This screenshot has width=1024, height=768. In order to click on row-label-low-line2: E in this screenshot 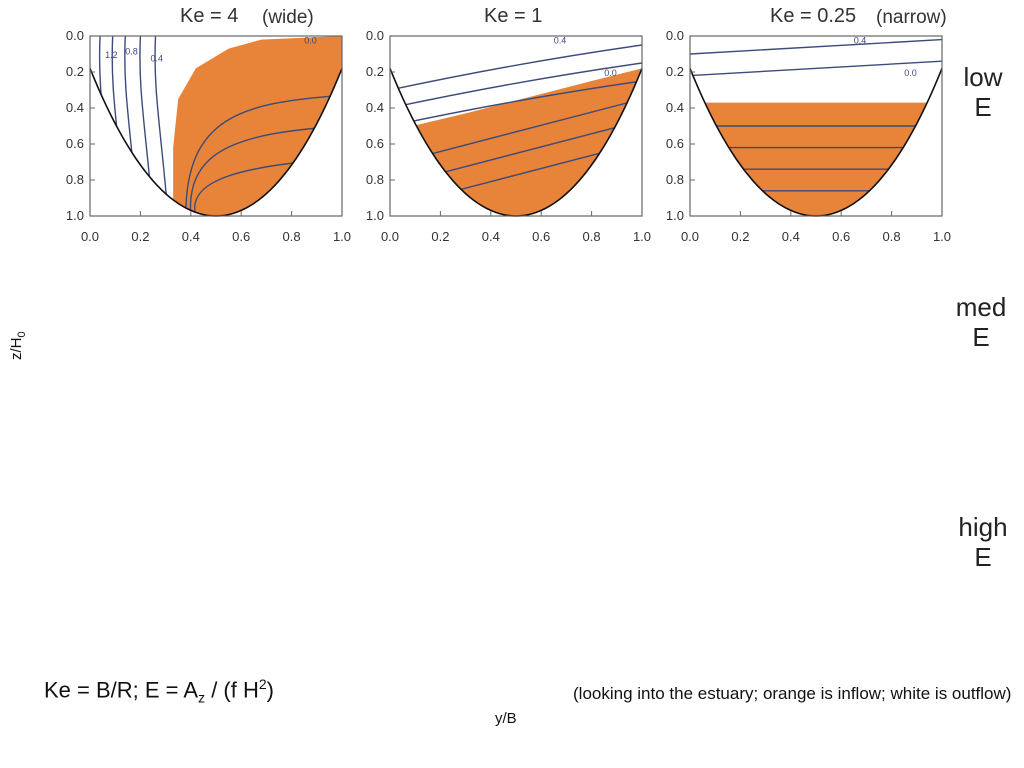, I will do `click(983, 107)`.